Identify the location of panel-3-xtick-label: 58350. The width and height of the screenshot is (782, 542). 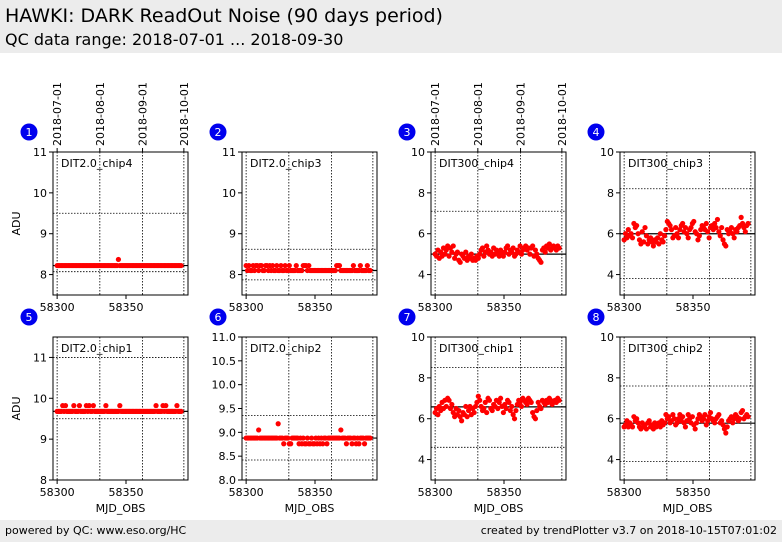
(504, 307).